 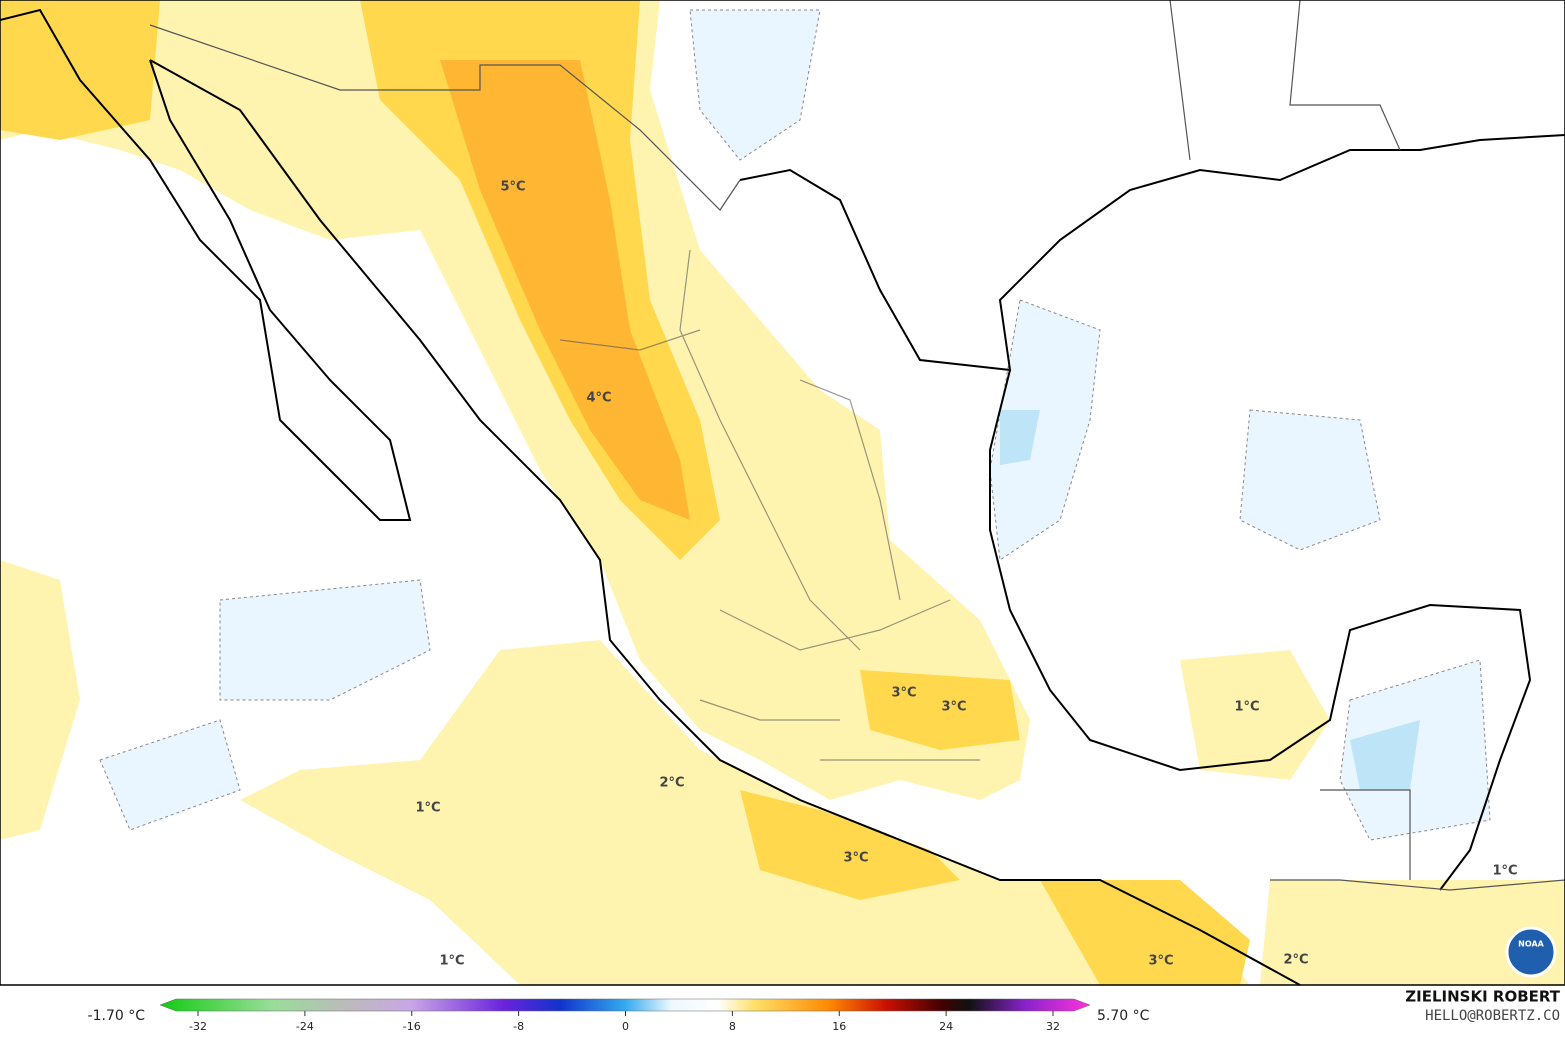 What do you see at coordinates (619, 1015) in the screenshot?
I see `colorbar: -1.70 °C 5.70 °C -32 -24 -16 -8 0 8 16 24 32` at bounding box center [619, 1015].